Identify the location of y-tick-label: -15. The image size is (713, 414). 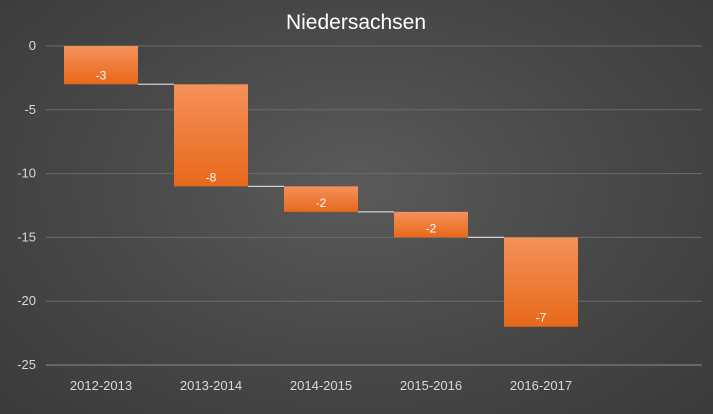
(26, 236).